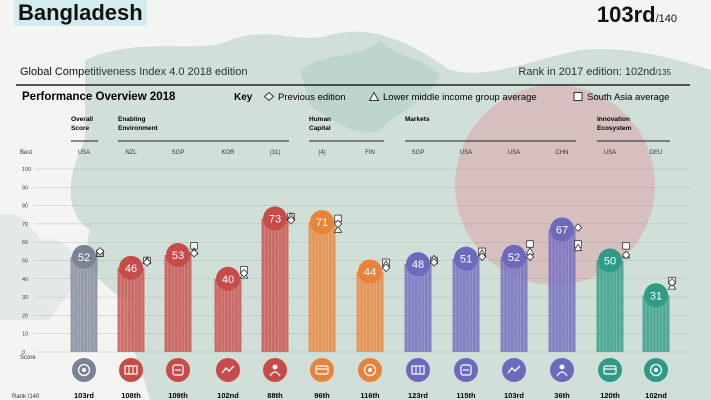 The image size is (711, 400). I want to click on overall-rank: 103rd/140, so click(637, 15).